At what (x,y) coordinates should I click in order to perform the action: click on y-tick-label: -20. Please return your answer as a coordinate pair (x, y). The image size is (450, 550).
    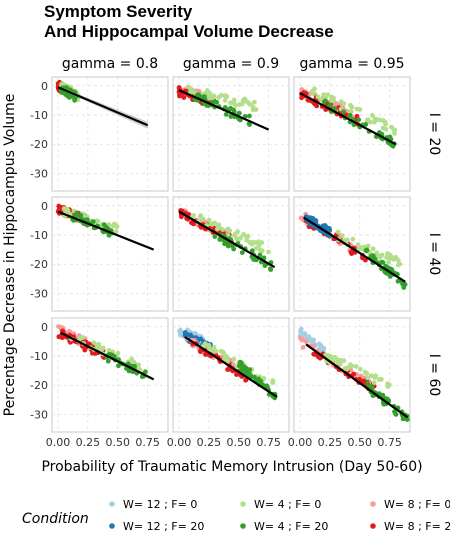
    Looking at the image, I should click on (39, 144).